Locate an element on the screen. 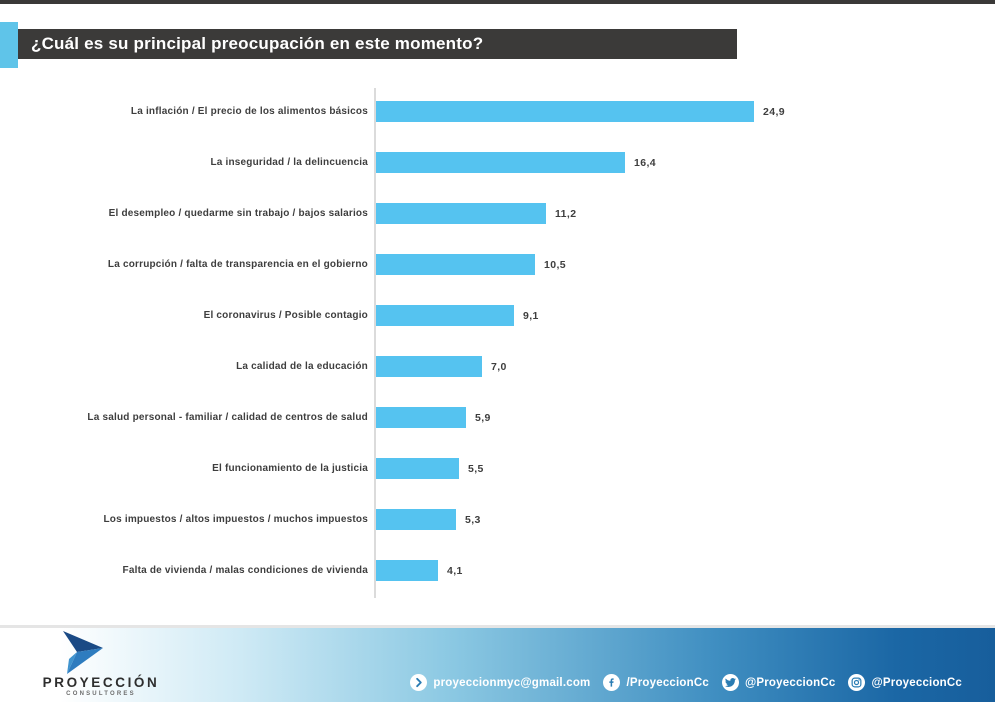 This screenshot has height=702, width=995. instagram-icon is located at coordinates (857, 682).